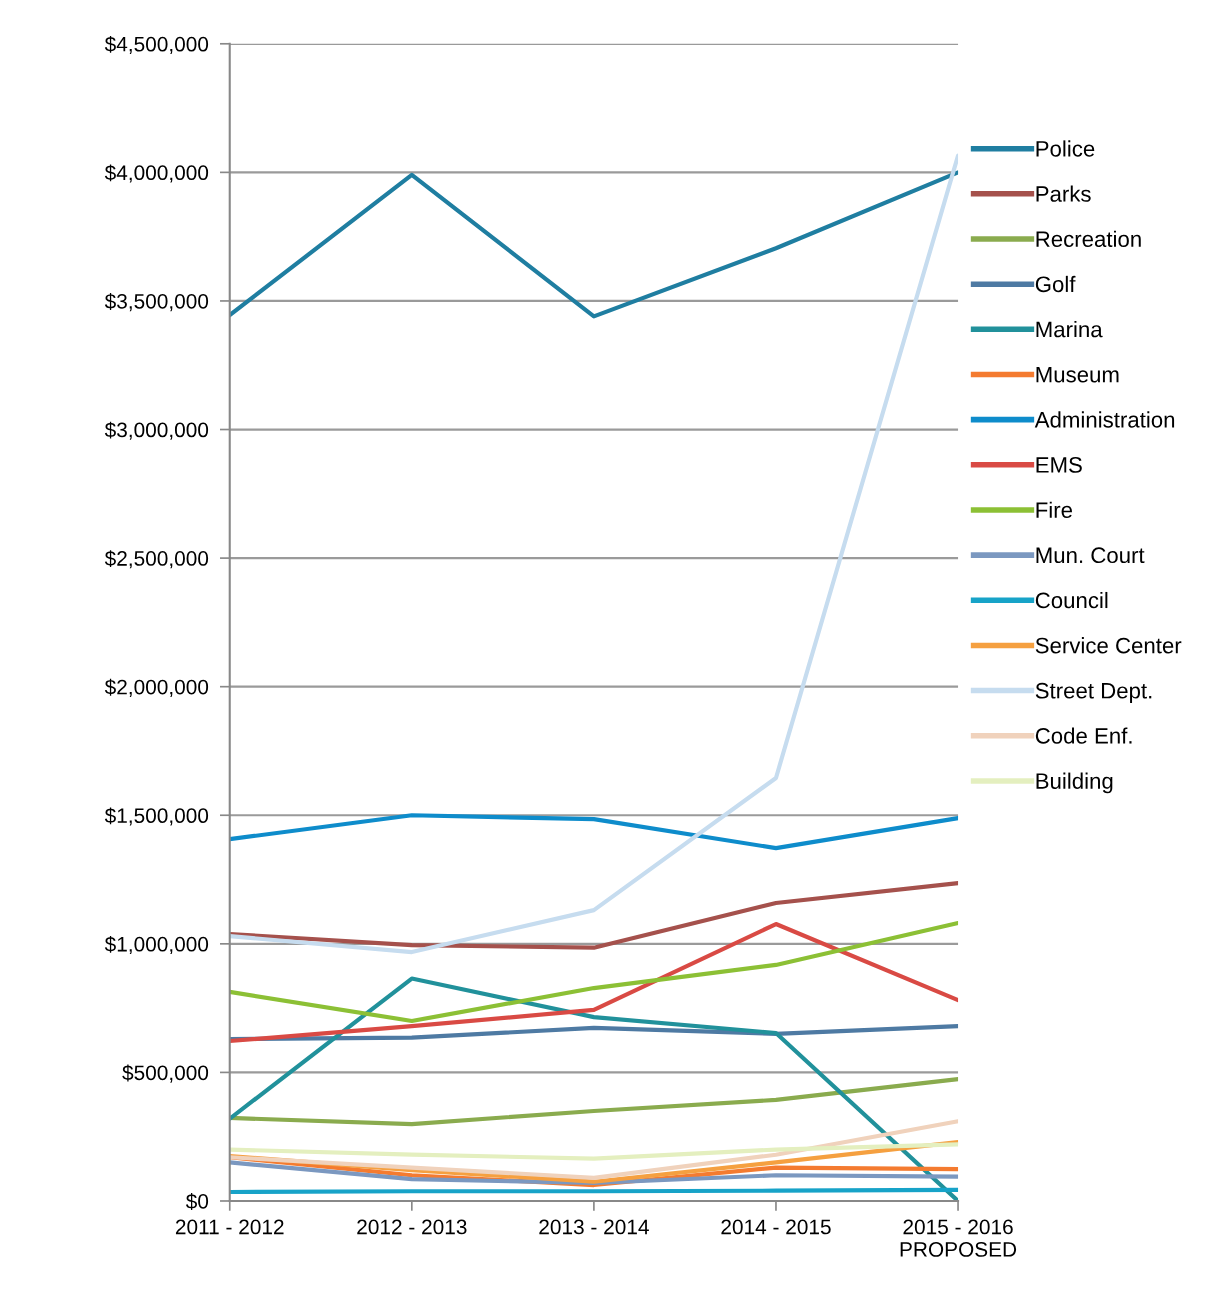 Image resolution: width=1222 pixels, height=1315 pixels. Describe the element at coordinates (156, 173) in the screenshot. I see `y-tick-label: $4,000,000` at that location.